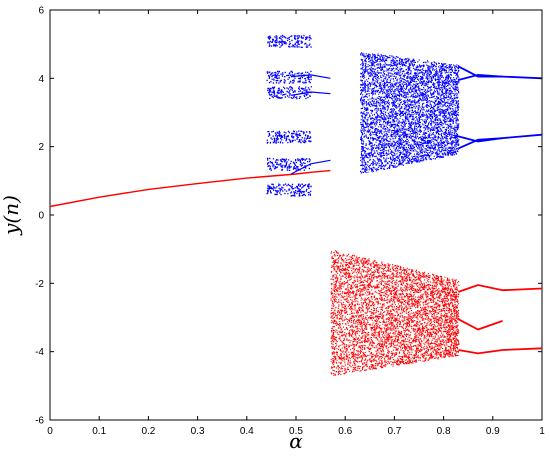  I want to click on y-axis-label: y(n), so click(11, 215).